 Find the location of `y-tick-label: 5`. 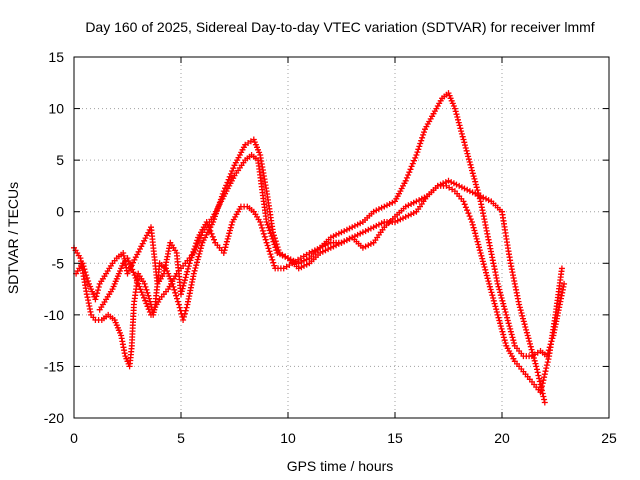

y-tick-label: 5 is located at coordinates (60, 160).